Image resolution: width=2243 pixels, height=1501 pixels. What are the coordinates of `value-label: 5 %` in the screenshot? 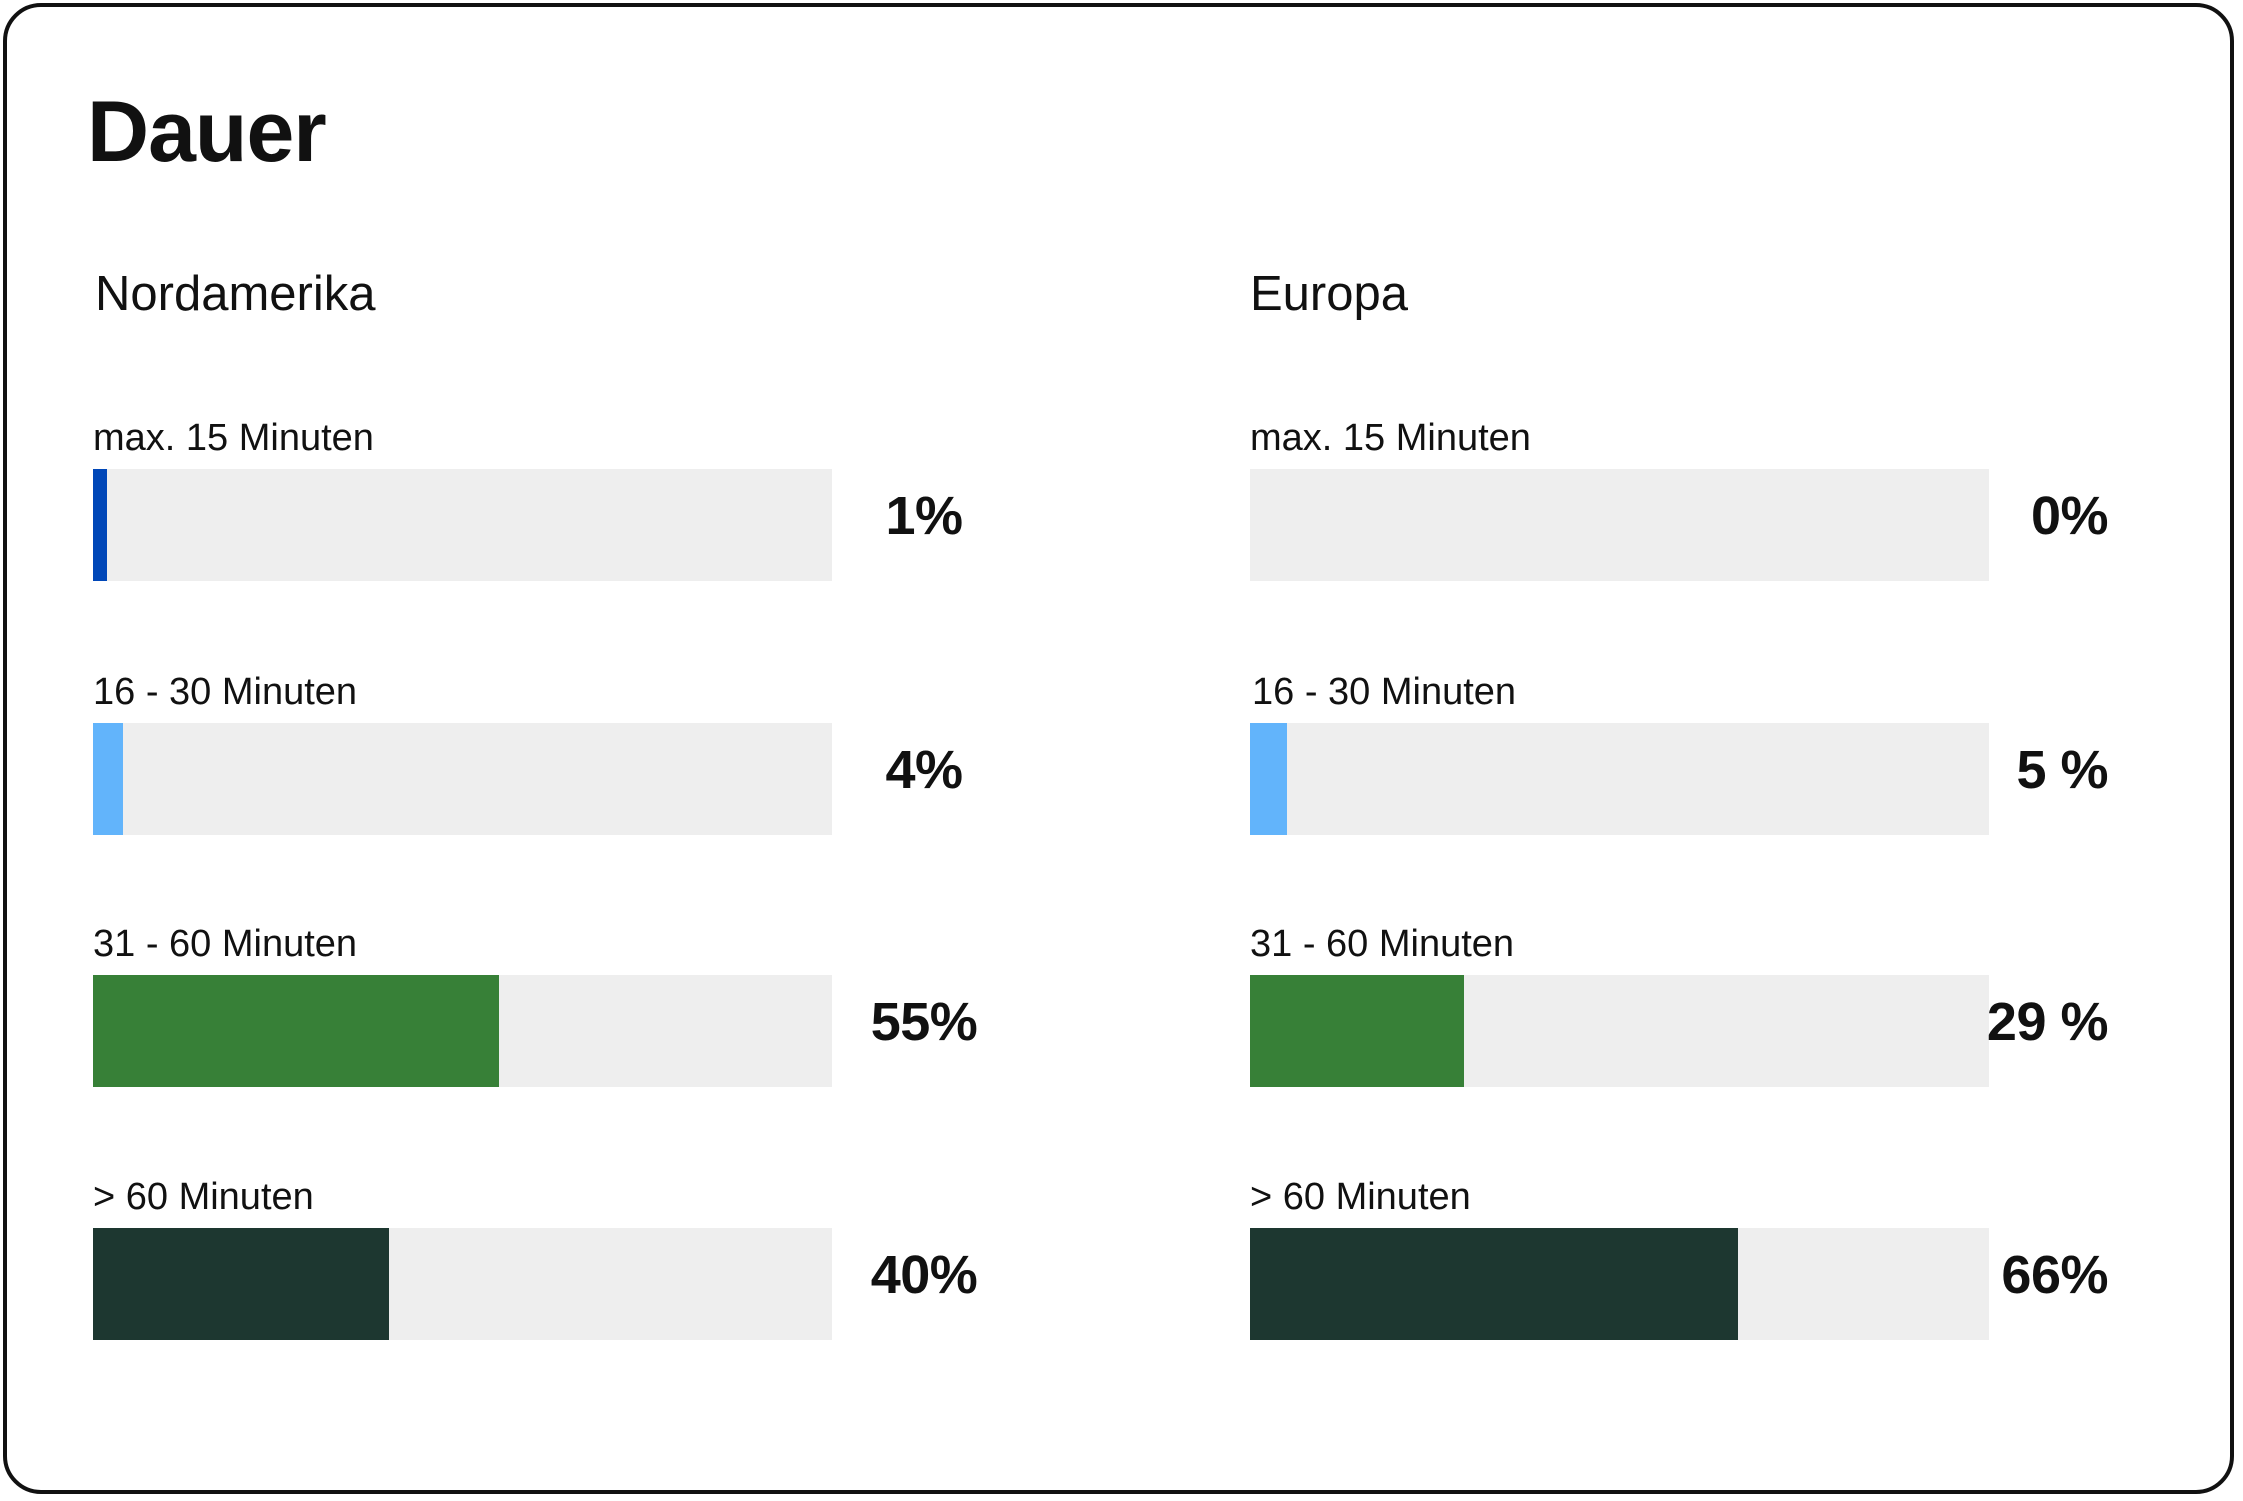 It's located at (2062, 770).